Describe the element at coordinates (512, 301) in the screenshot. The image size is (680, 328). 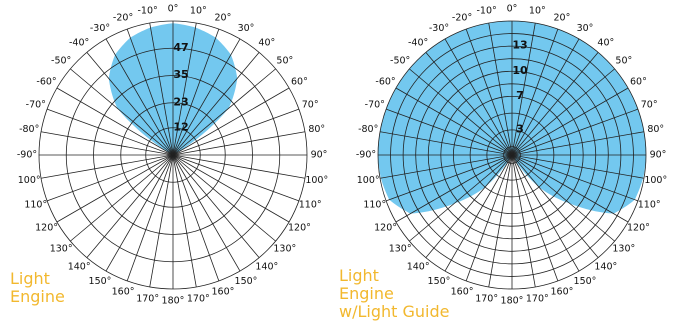
I see `angle-tick-label: 180°` at that location.